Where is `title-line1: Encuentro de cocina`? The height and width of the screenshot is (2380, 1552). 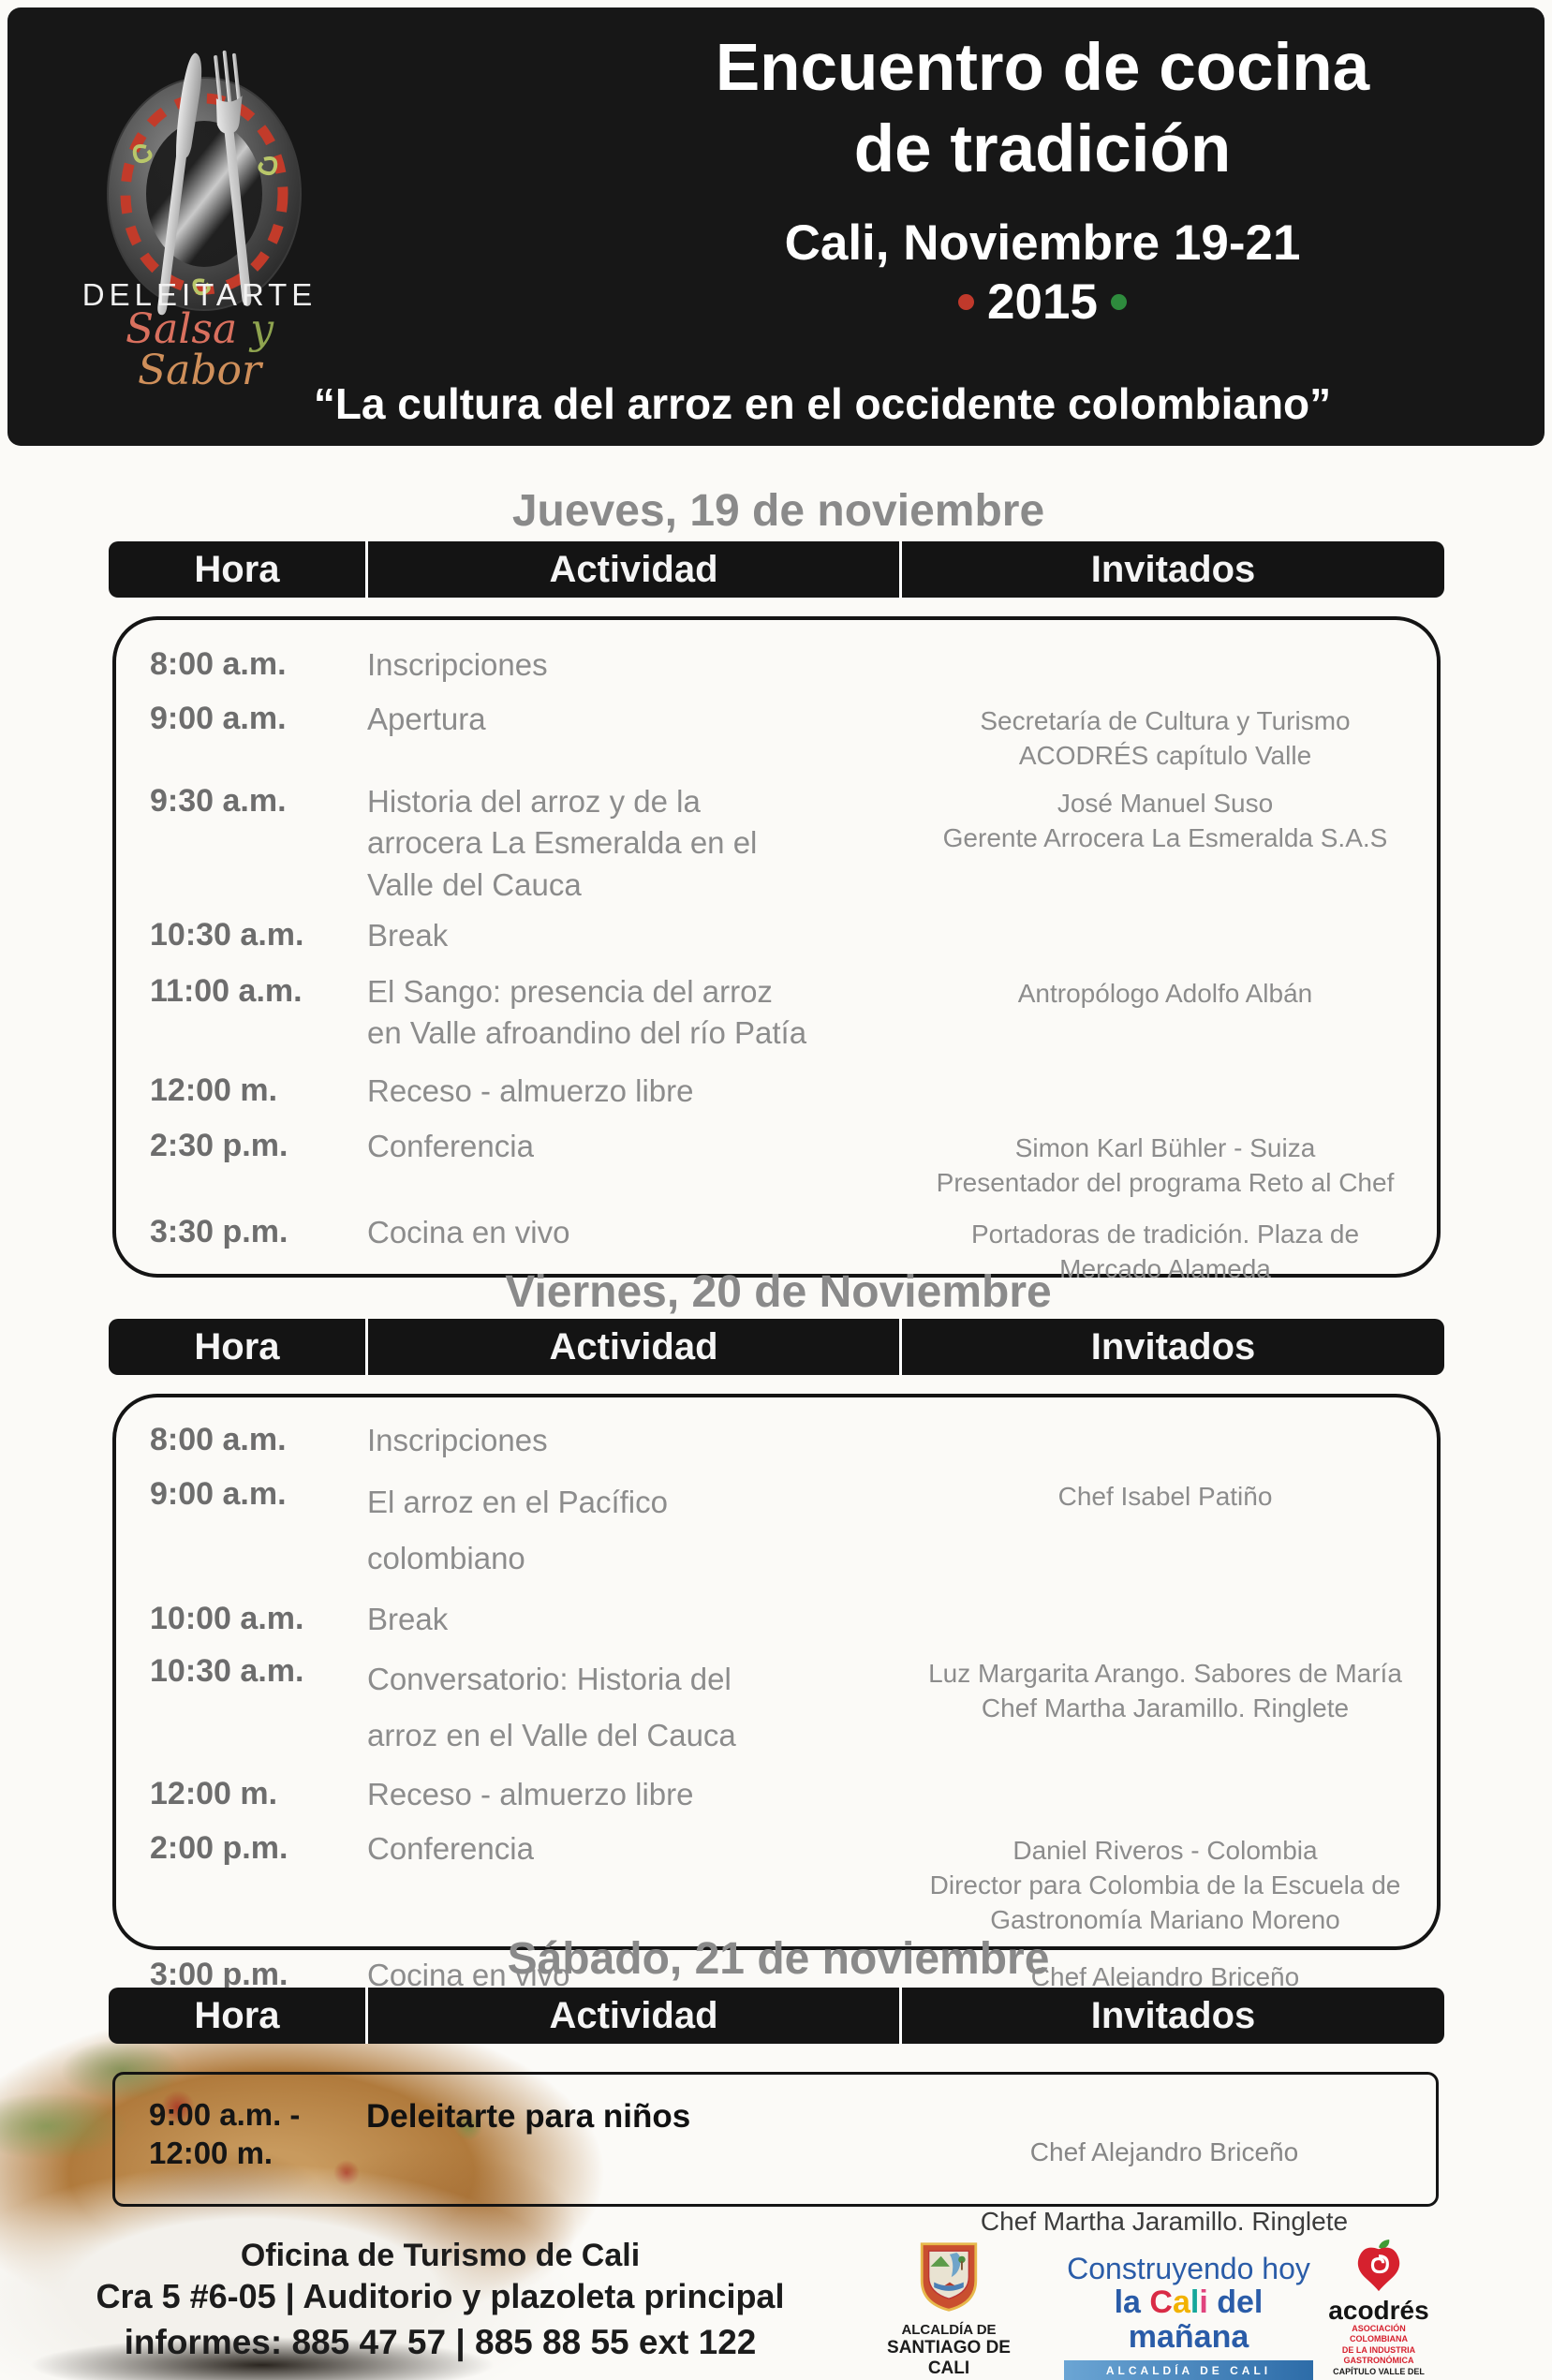
title-line1: Encuentro de cocina is located at coordinates (1042, 68).